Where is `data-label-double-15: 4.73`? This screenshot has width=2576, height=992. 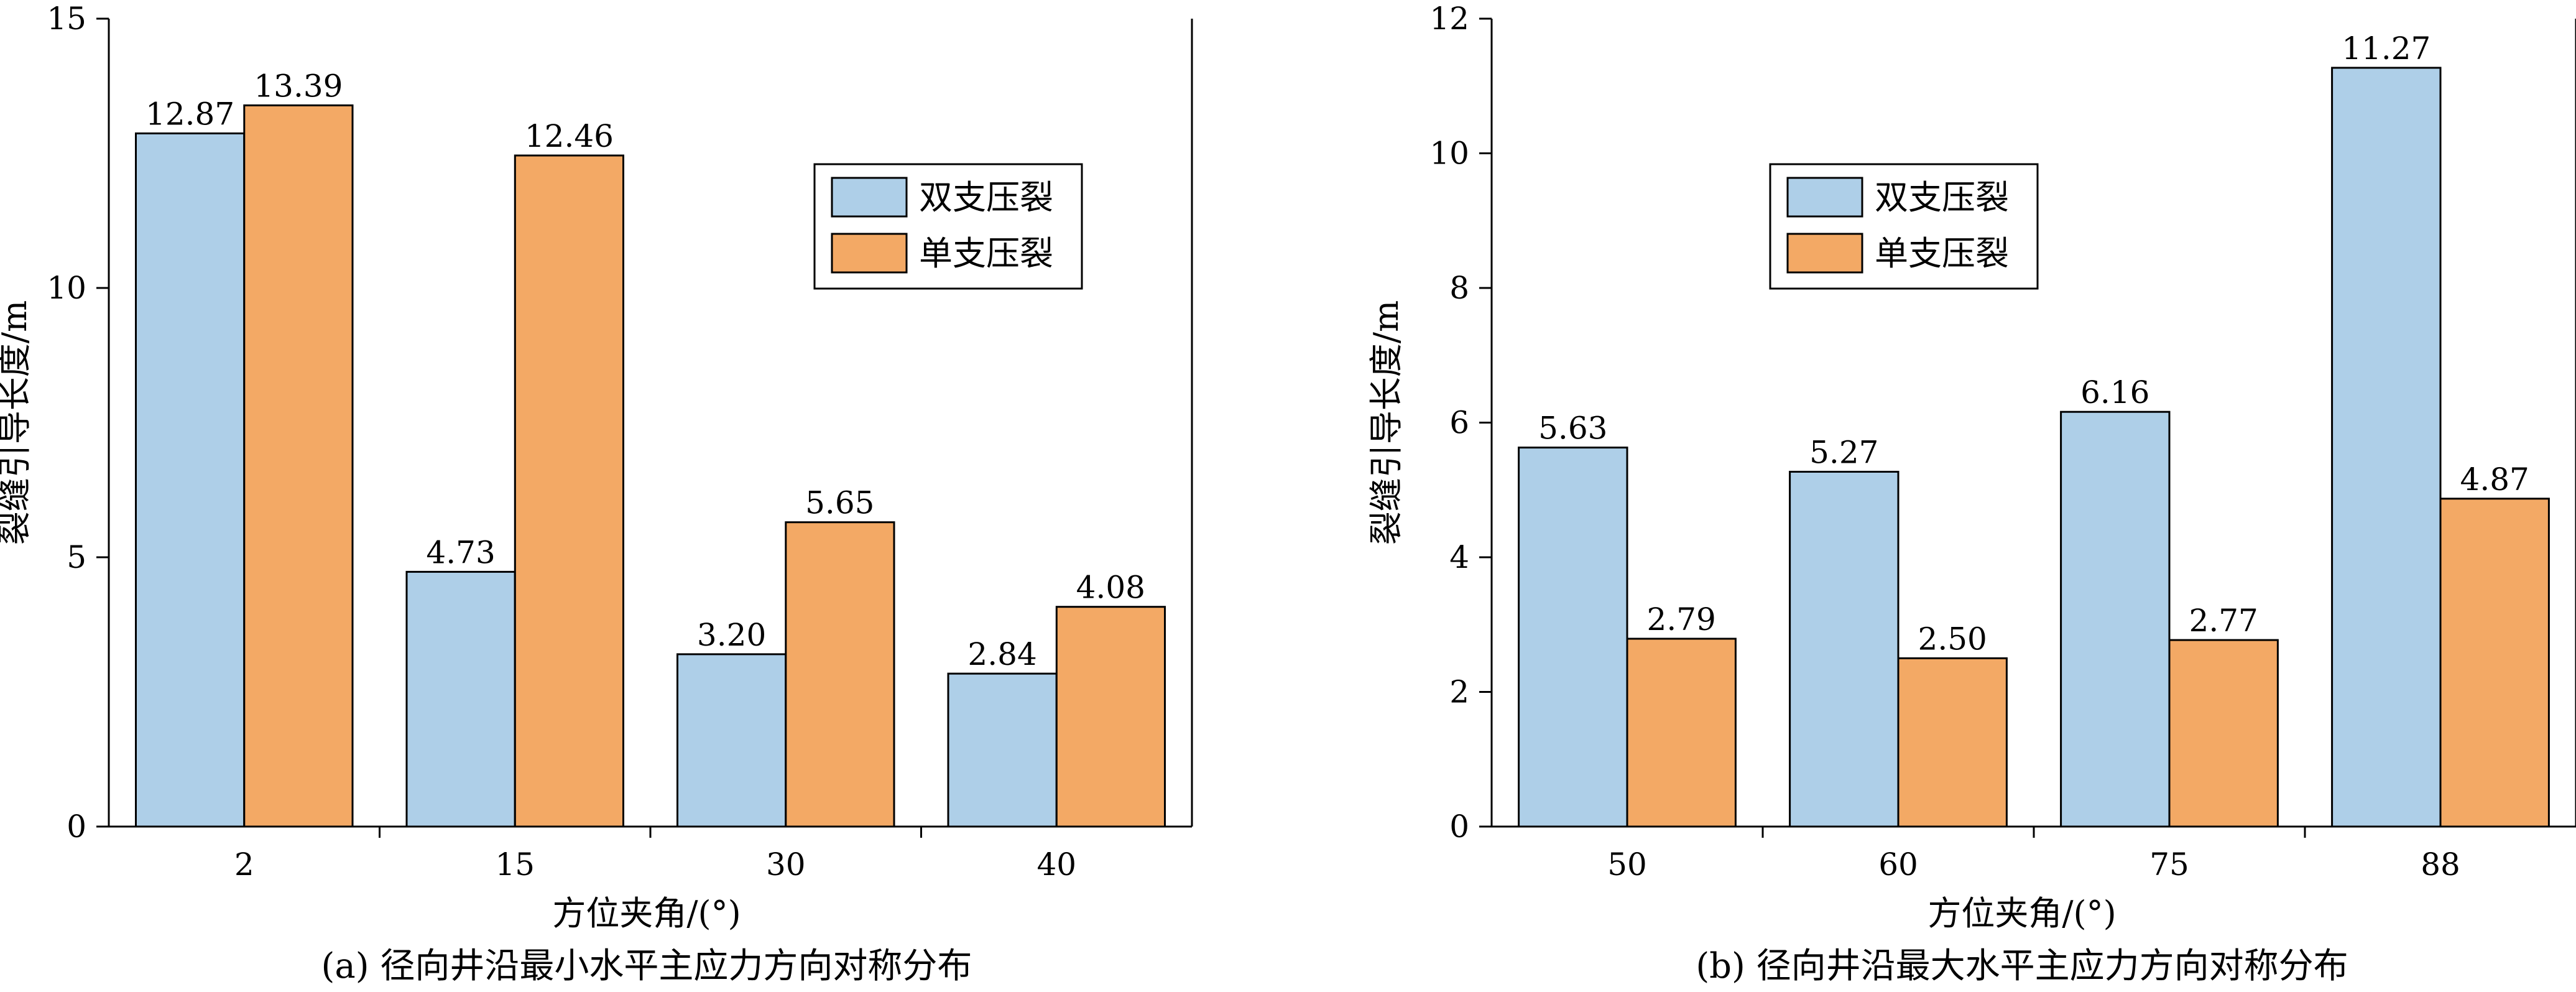 data-label-double-15: 4.73 is located at coordinates (460, 552).